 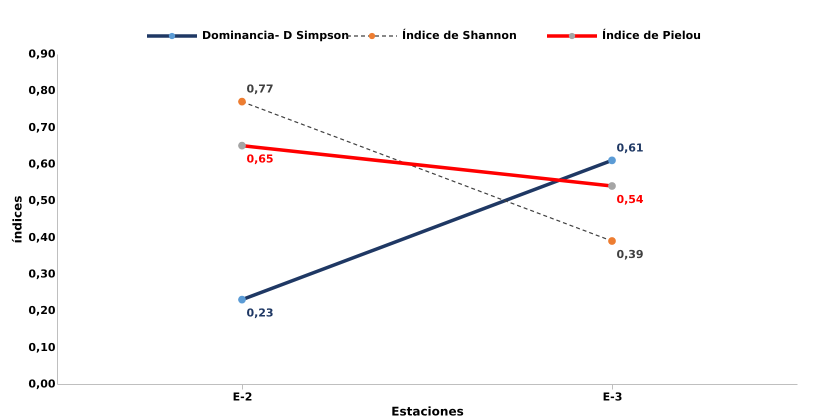 I want to click on data-label: 0,54, so click(x=630, y=199).